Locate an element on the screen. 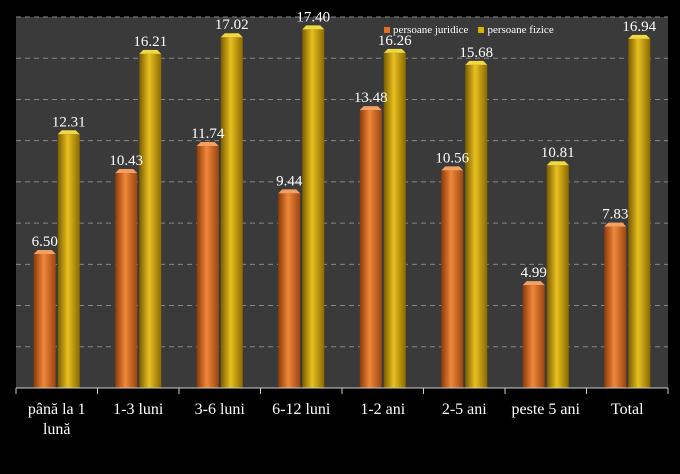 This screenshot has height=474, width=680. legend: persoane juridice persoane fizice is located at coordinates (469, 30).